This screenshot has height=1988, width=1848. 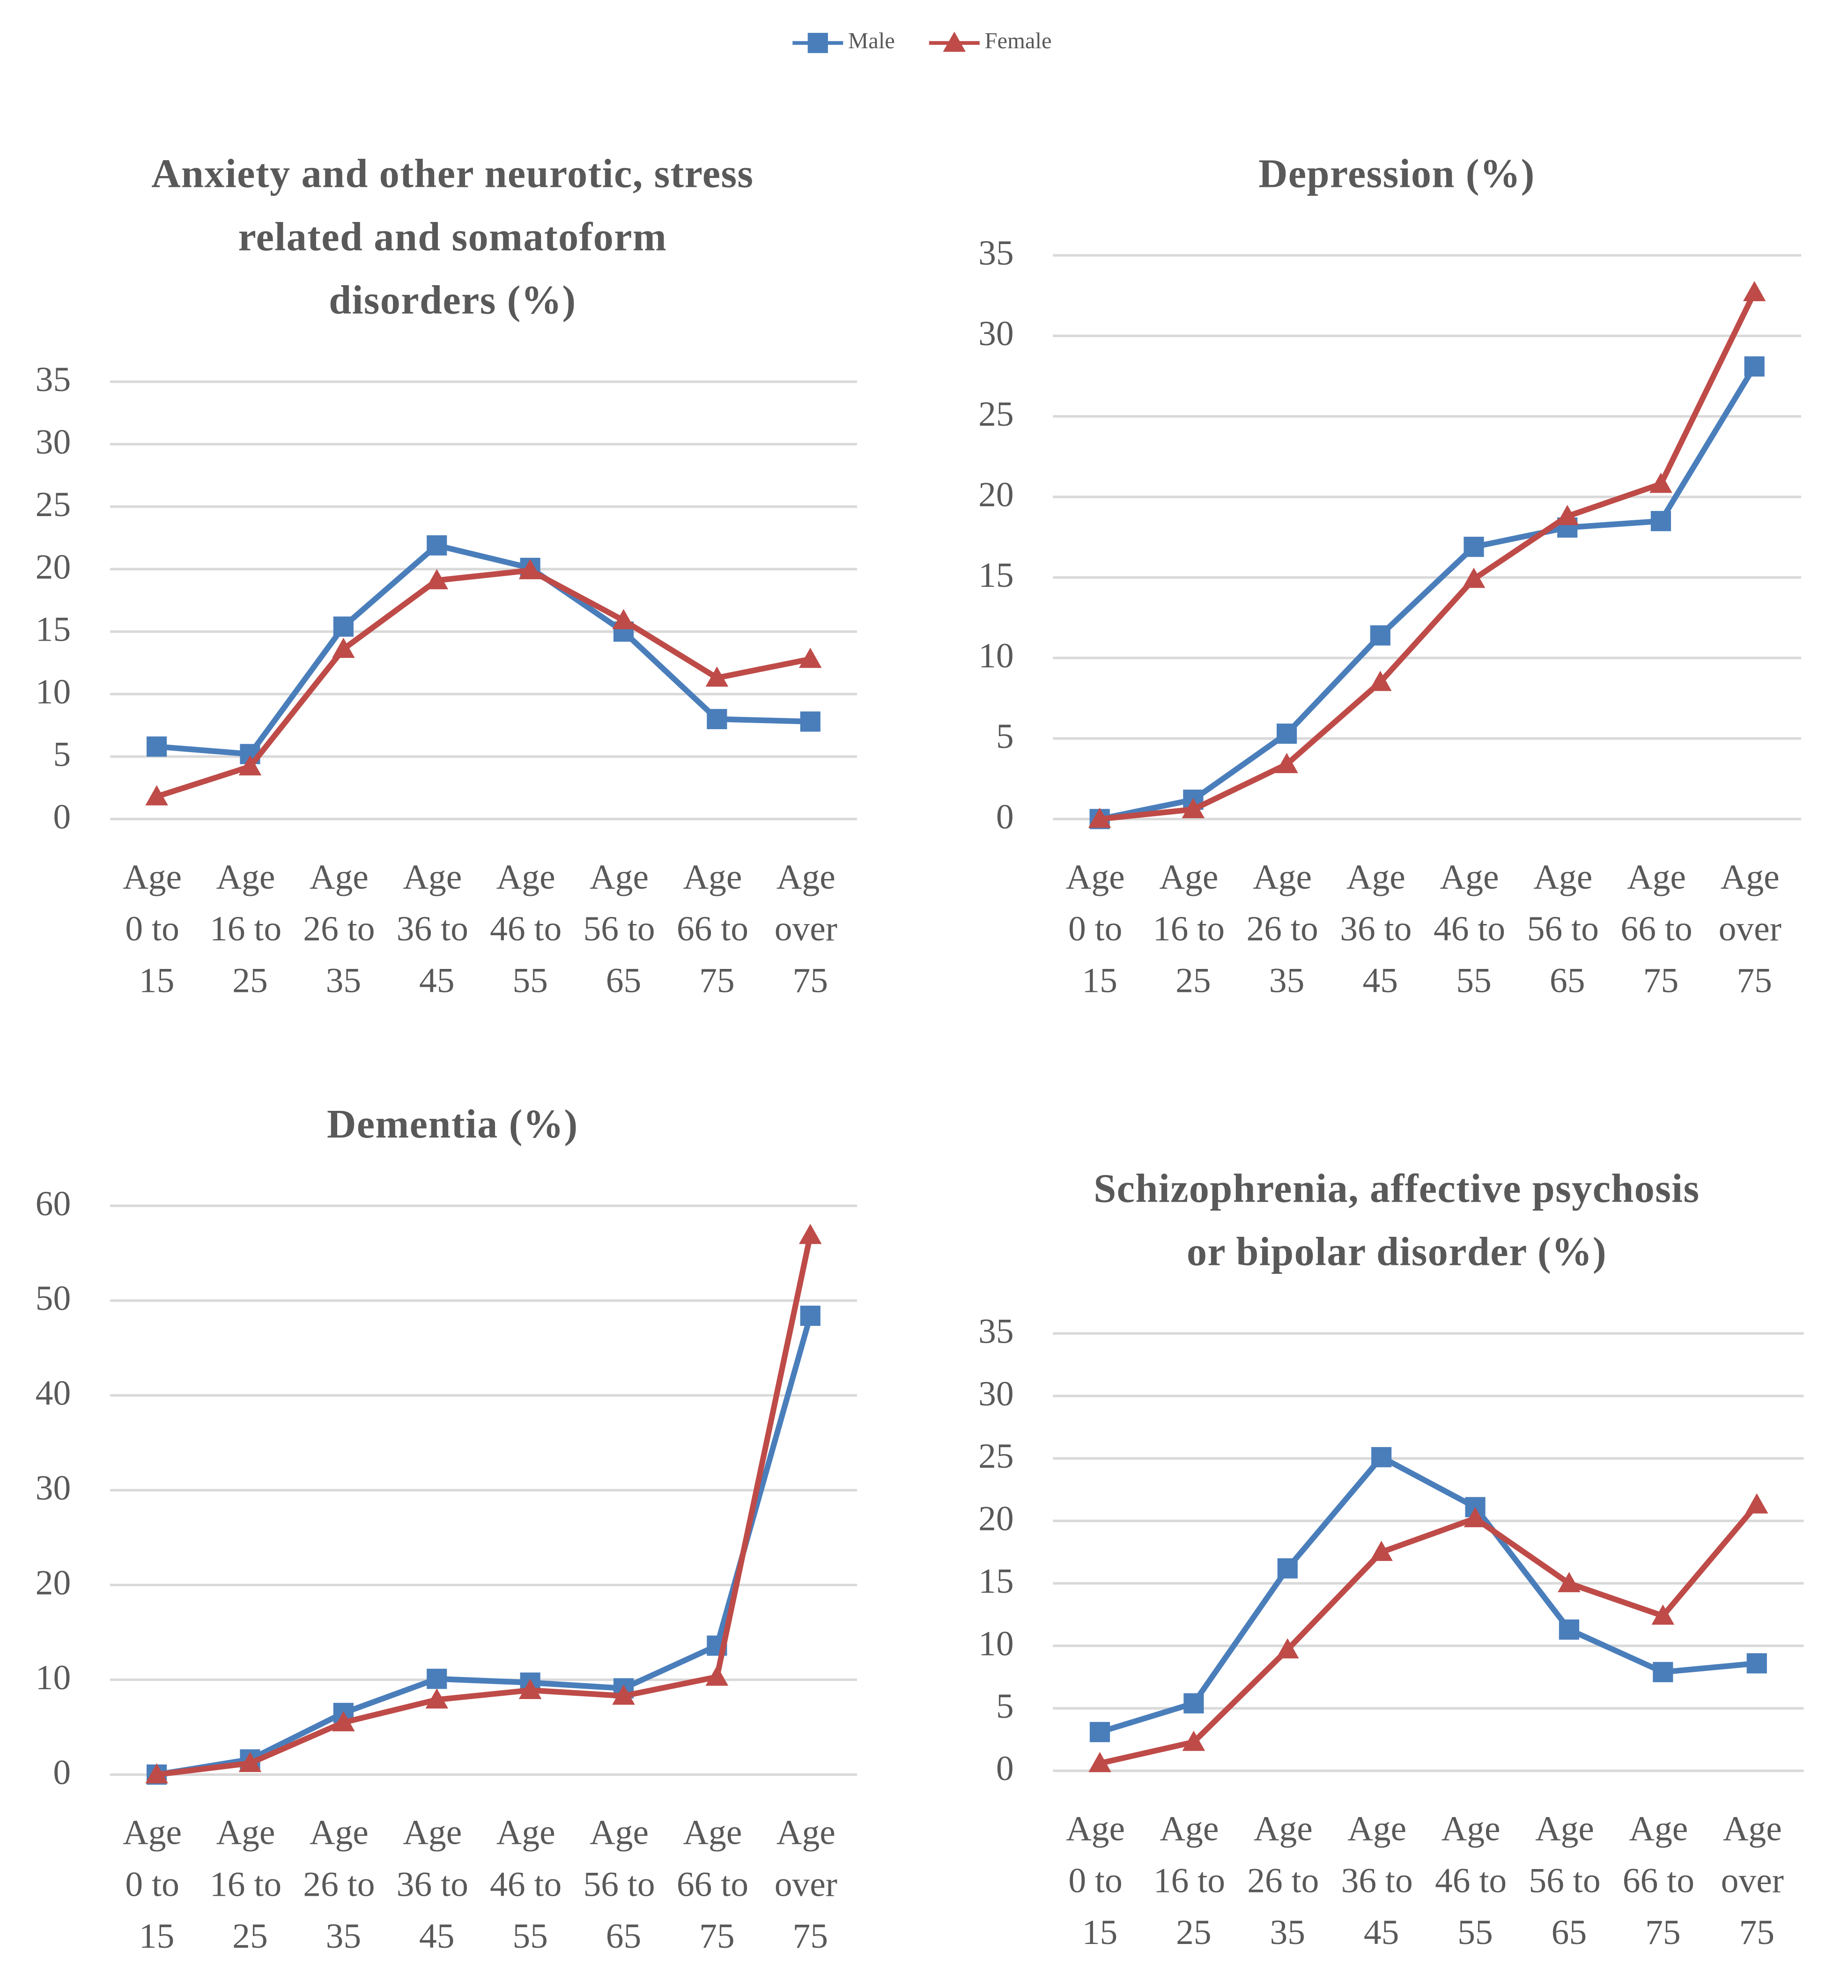 What do you see at coordinates (811, 1885) in the screenshot?
I see `x-tick-label: Age over 75` at bounding box center [811, 1885].